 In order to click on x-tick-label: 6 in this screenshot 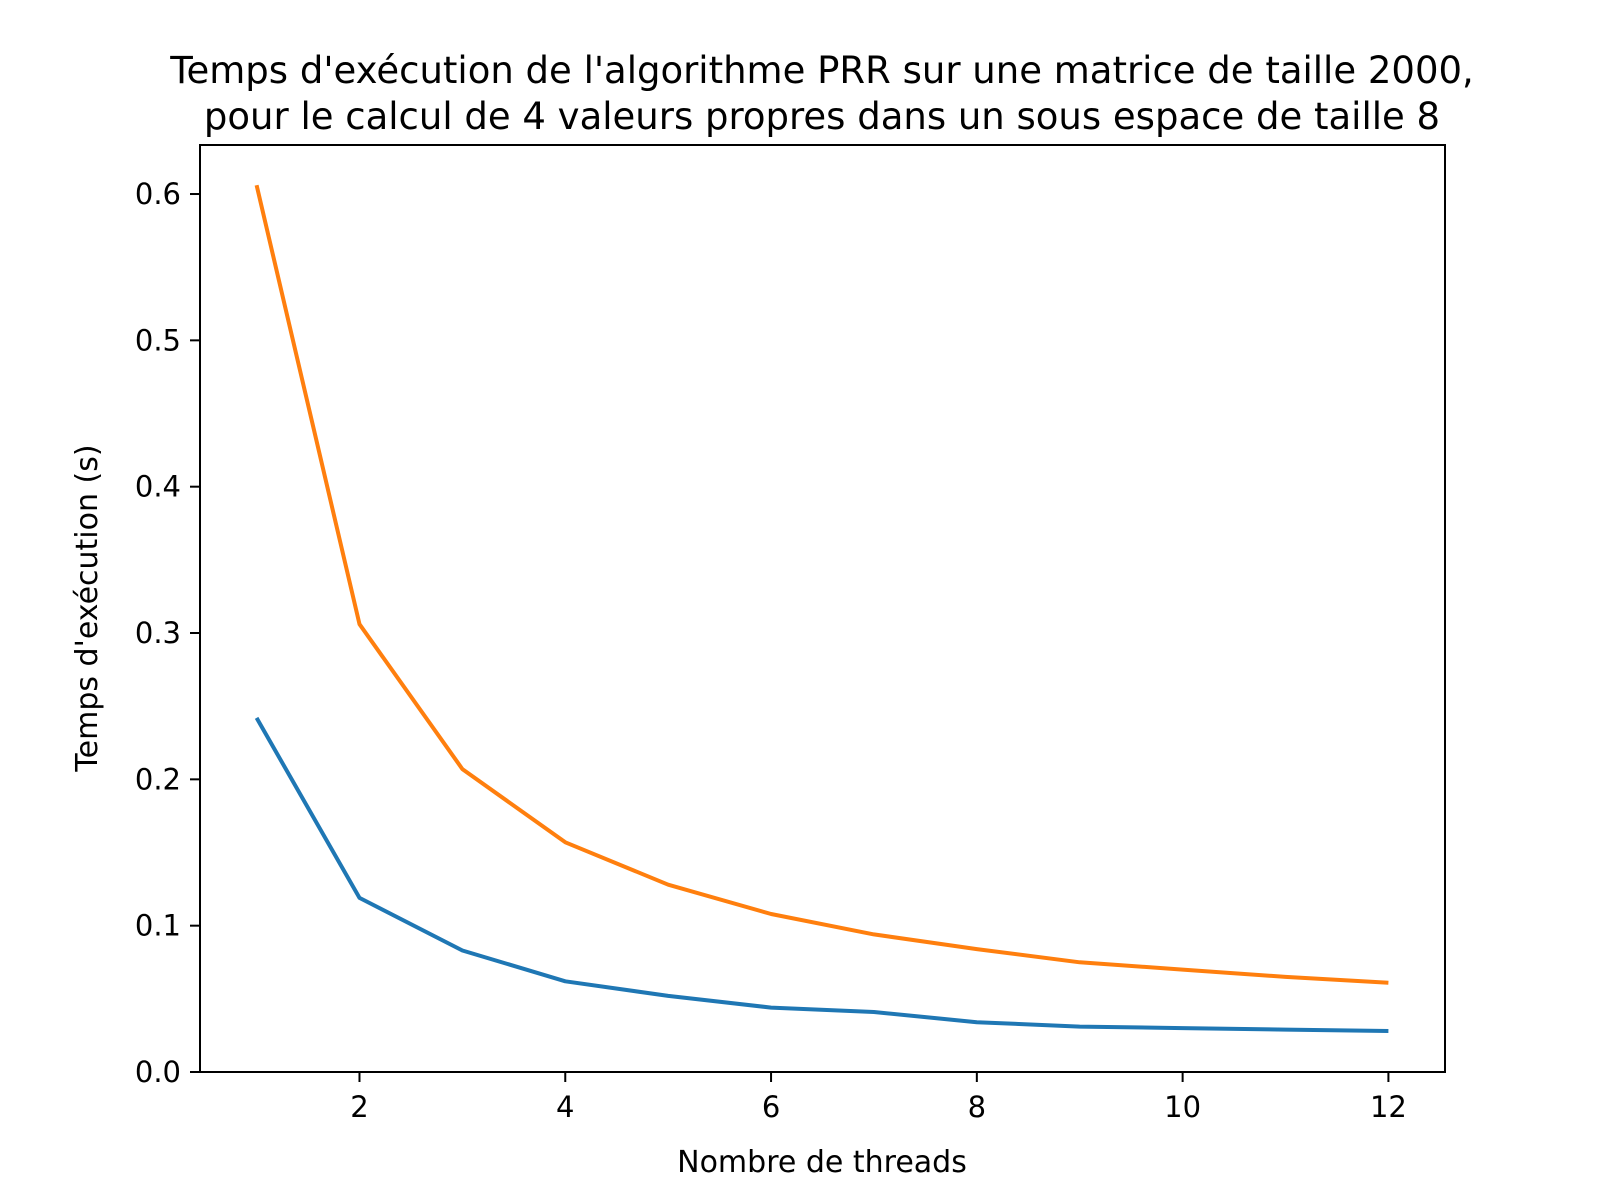, I will do `click(771, 1107)`.